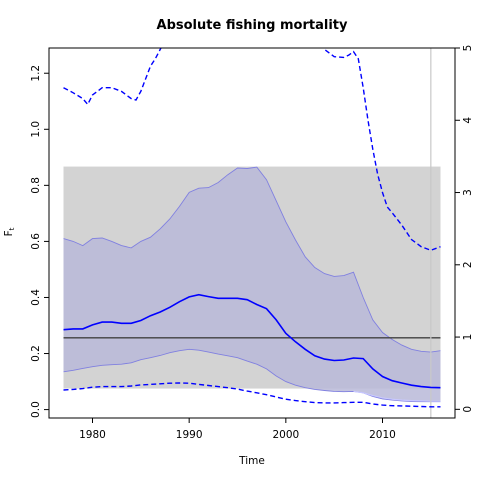  Describe the element at coordinates (468, 120) in the screenshot. I see `right-y-tick-label: 4` at that location.